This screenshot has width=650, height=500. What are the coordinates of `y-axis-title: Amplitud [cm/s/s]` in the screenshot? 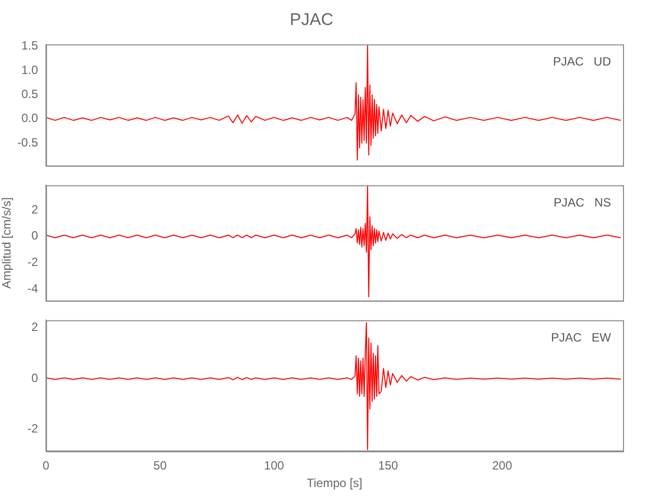 It's located at (7, 243).